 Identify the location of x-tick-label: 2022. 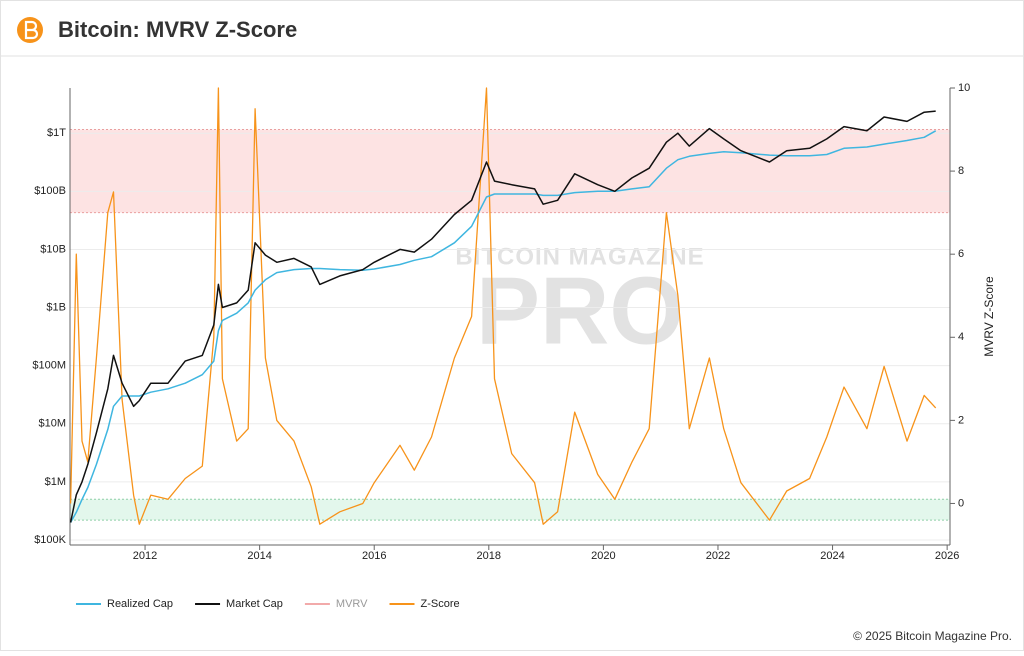
(718, 556).